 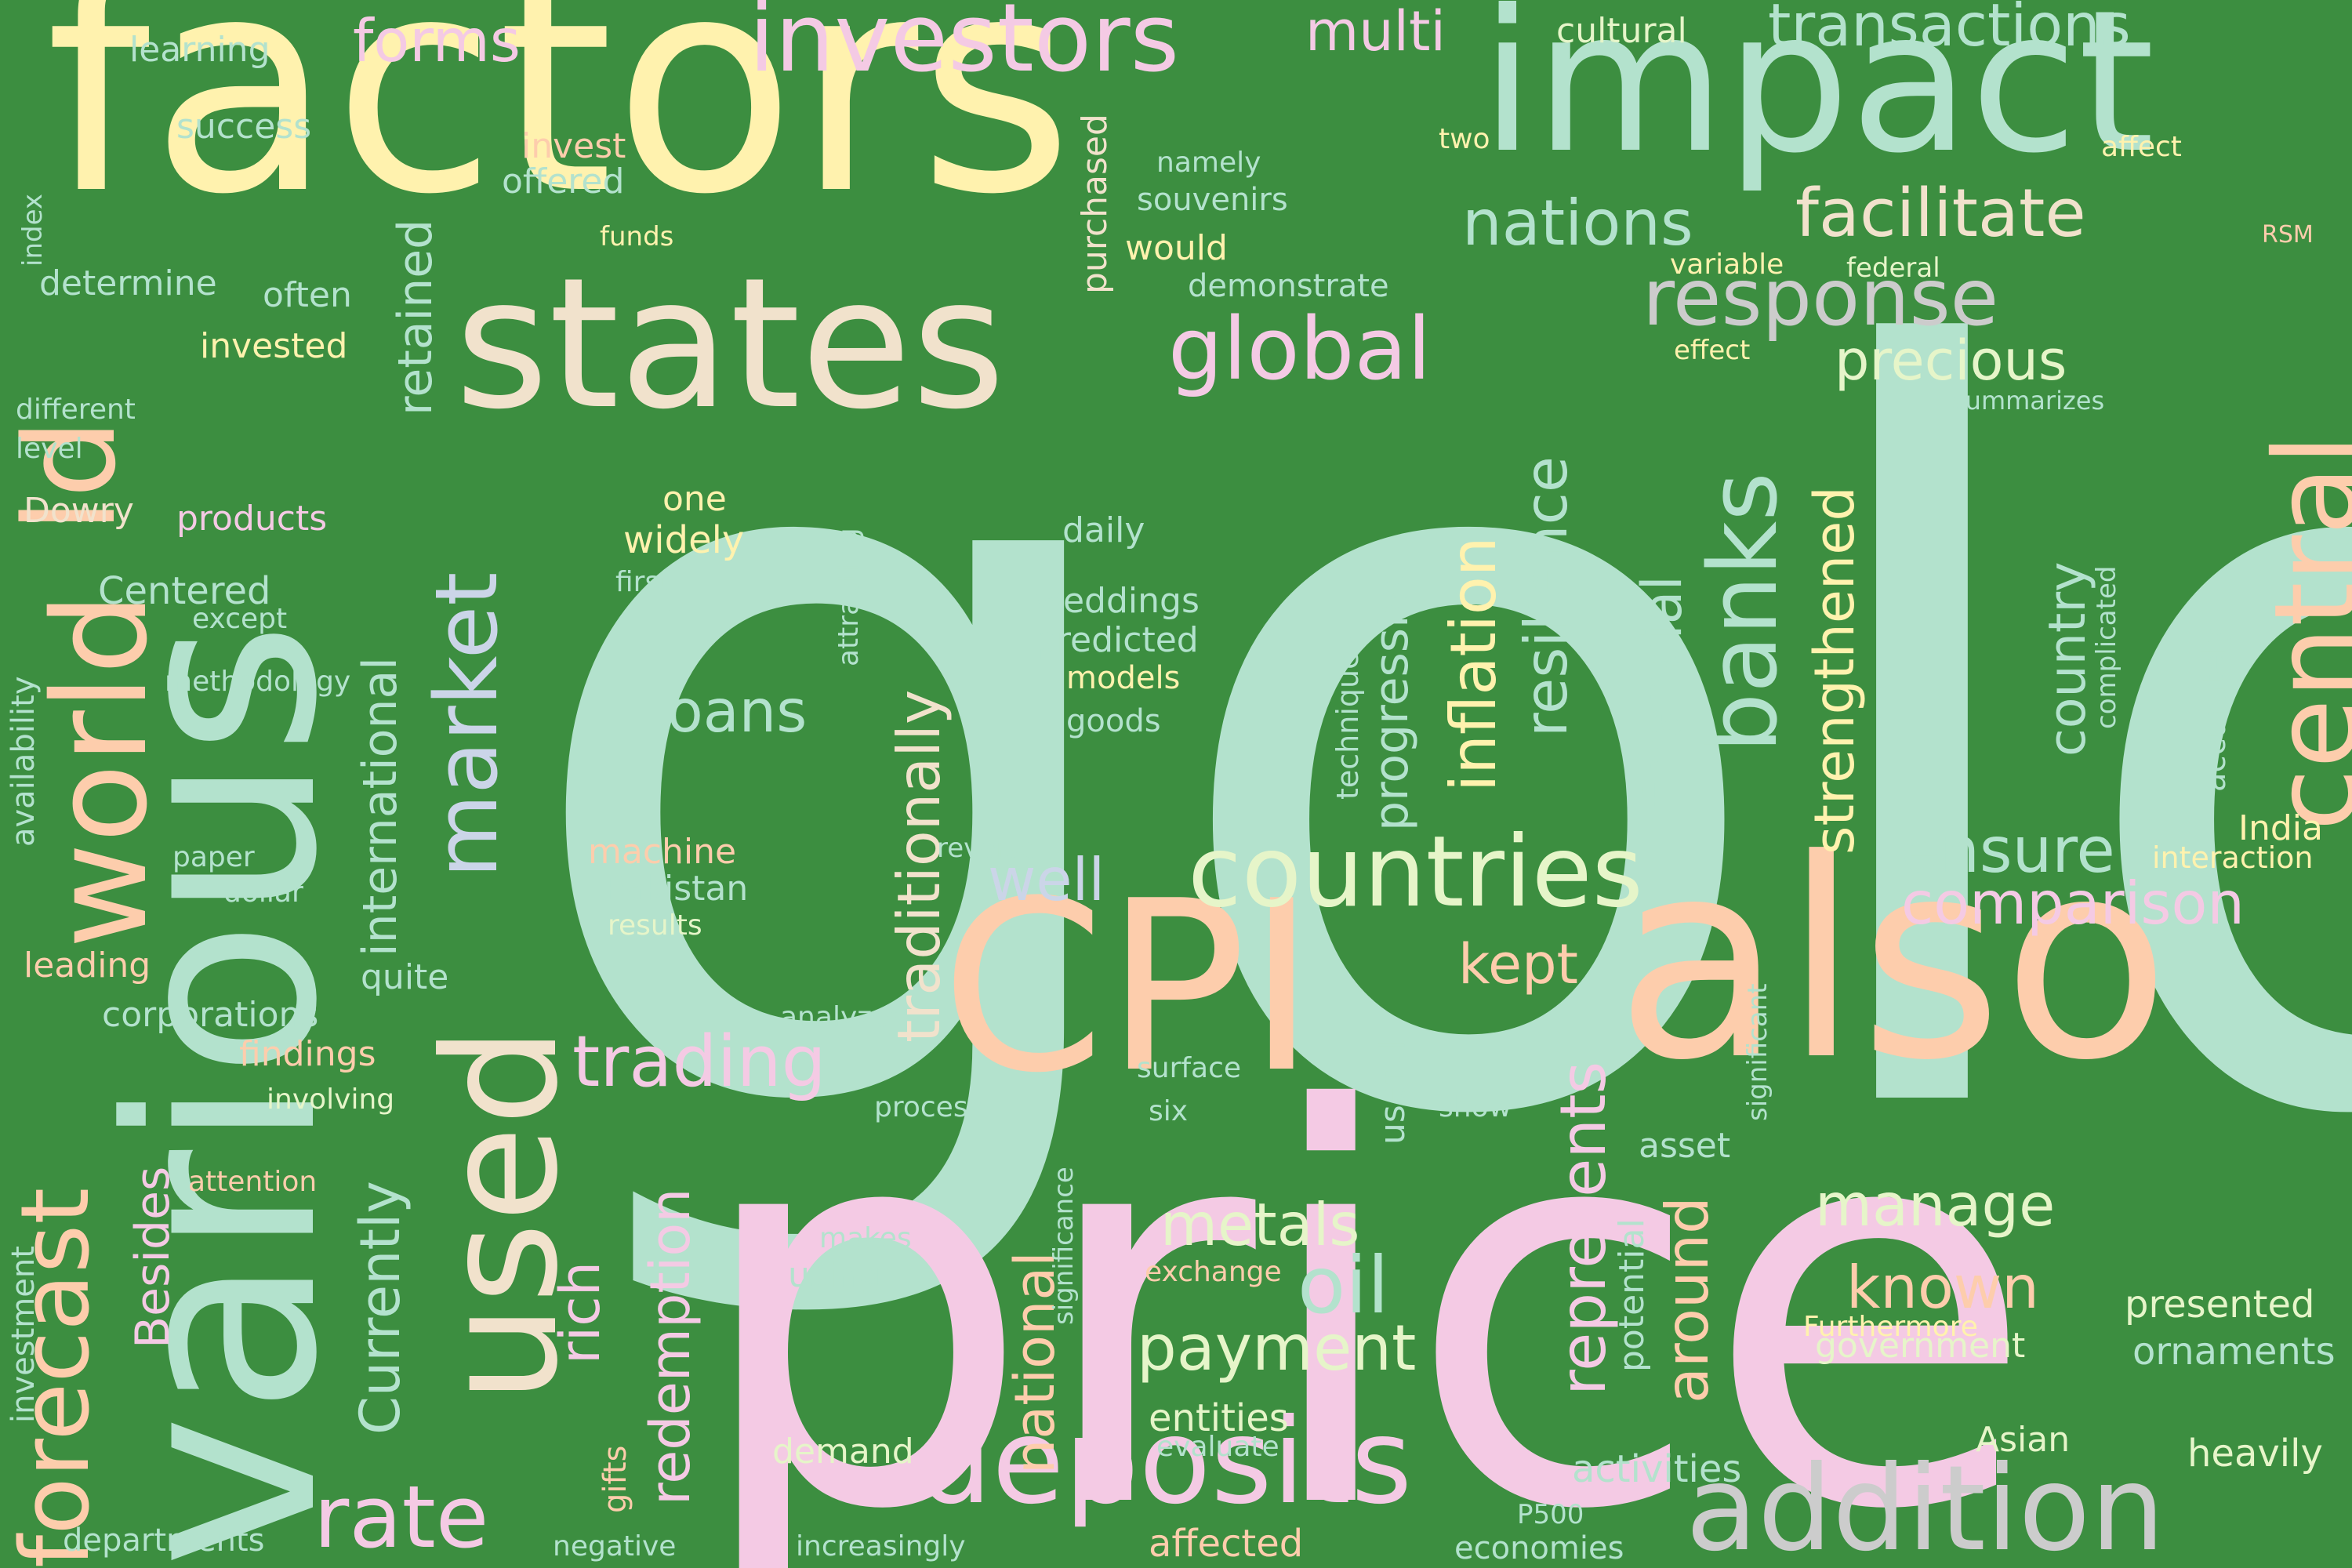 I want to click on word-weddings: weddings, so click(x=1117, y=601).